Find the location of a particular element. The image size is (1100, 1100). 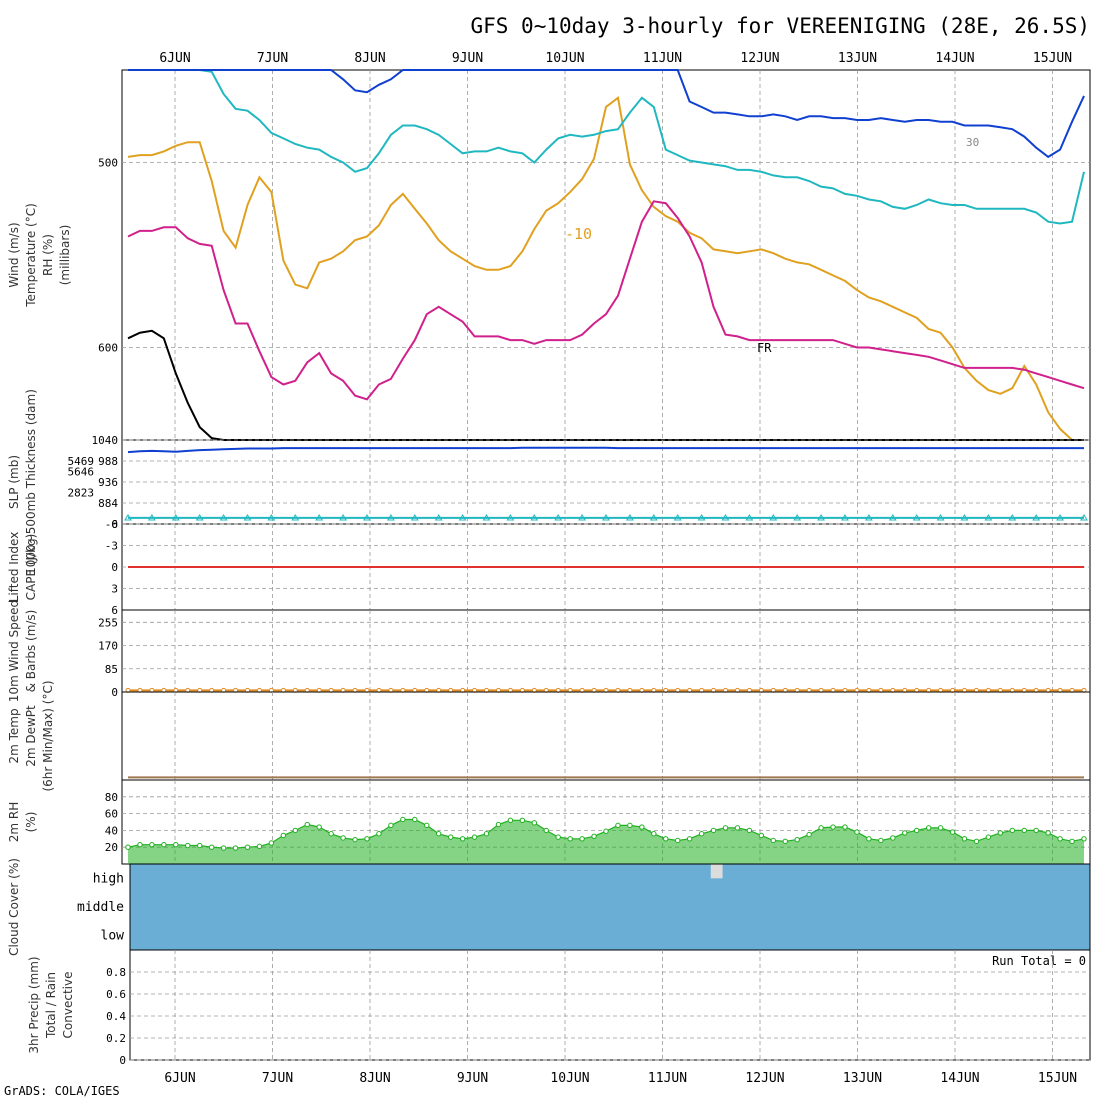

series-area is located at coordinates (606, 841).